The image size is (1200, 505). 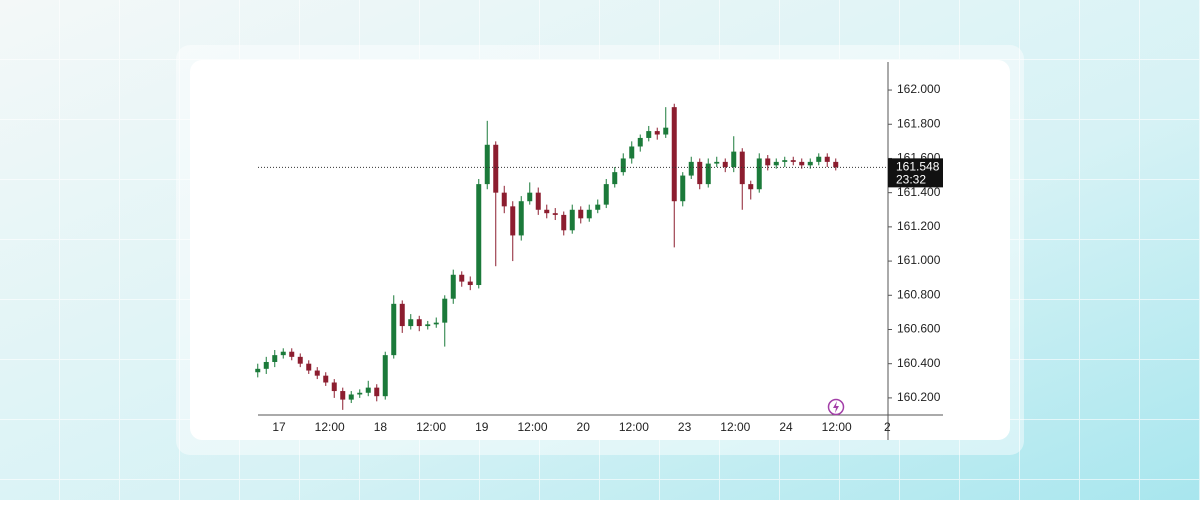 I want to click on last-price-box, so click(x=915, y=173).